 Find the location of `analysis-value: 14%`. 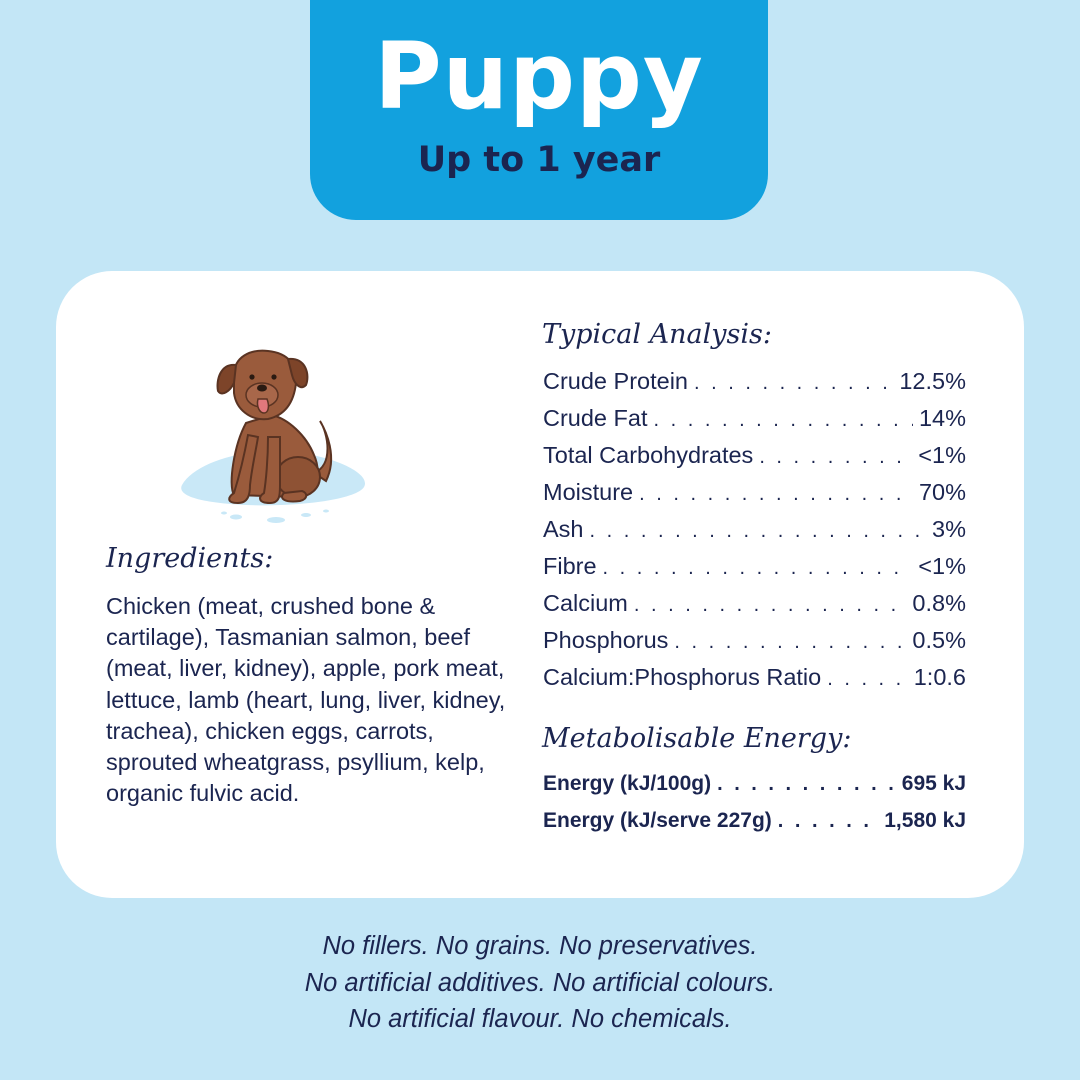

analysis-value: 14% is located at coordinates (942, 418).